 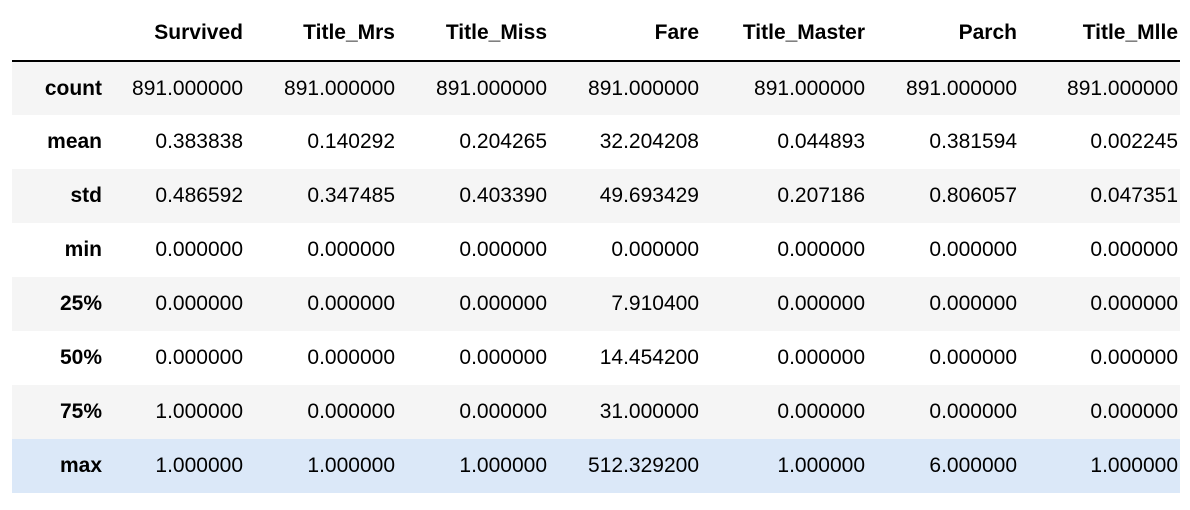 What do you see at coordinates (973, 195) in the screenshot?
I see `table-cell: 0.806057` at bounding box center [973, 195].